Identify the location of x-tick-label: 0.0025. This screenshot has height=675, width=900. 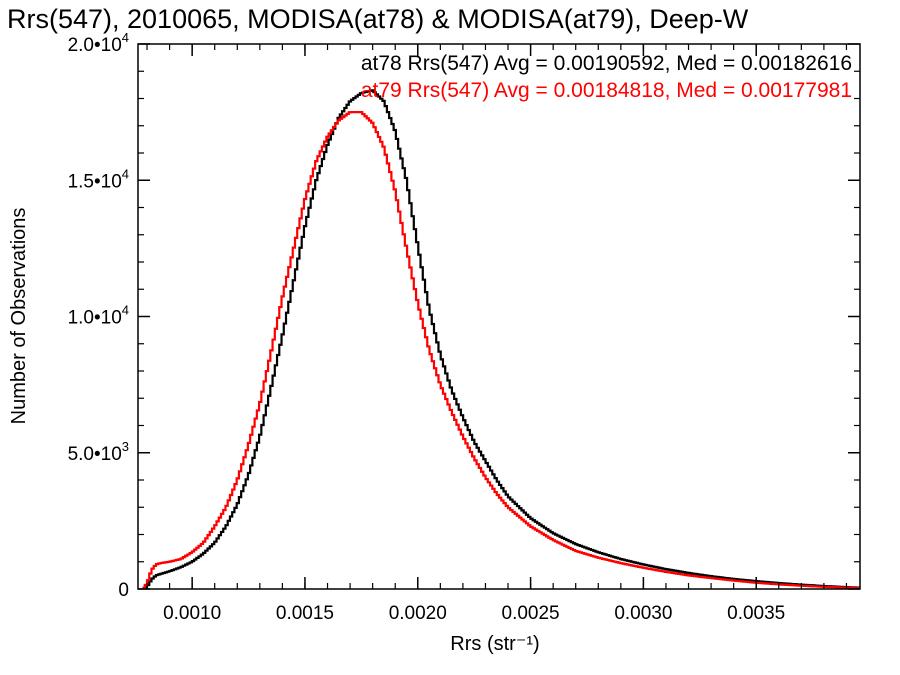
(531, 613).